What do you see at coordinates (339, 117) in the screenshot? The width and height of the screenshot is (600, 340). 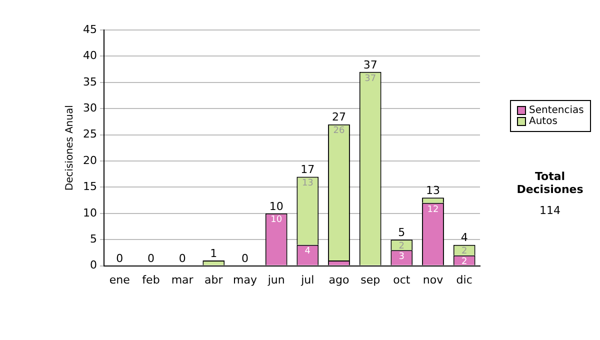 I see `total-label: 27` at bounding box center [339, 117].